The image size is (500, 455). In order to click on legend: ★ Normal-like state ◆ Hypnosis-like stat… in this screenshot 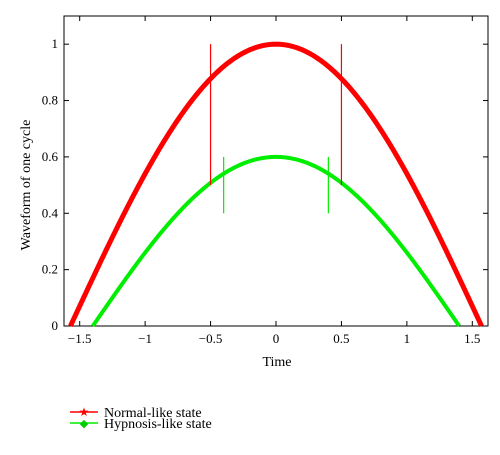, I will do `click(141, 418)`.